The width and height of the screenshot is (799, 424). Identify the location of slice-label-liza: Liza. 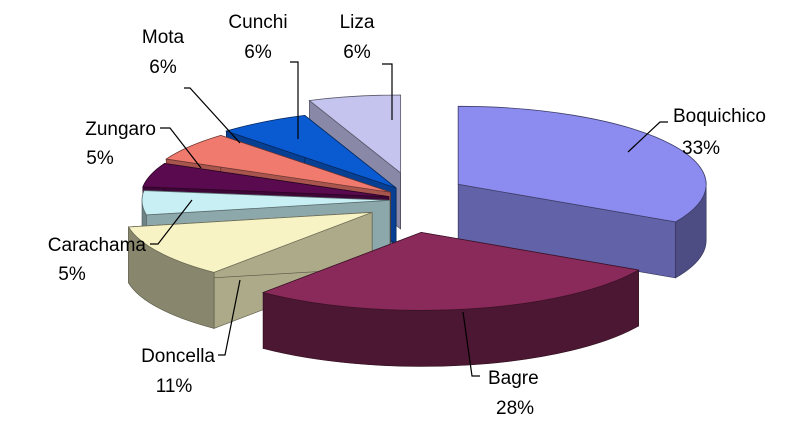
(357, 22).